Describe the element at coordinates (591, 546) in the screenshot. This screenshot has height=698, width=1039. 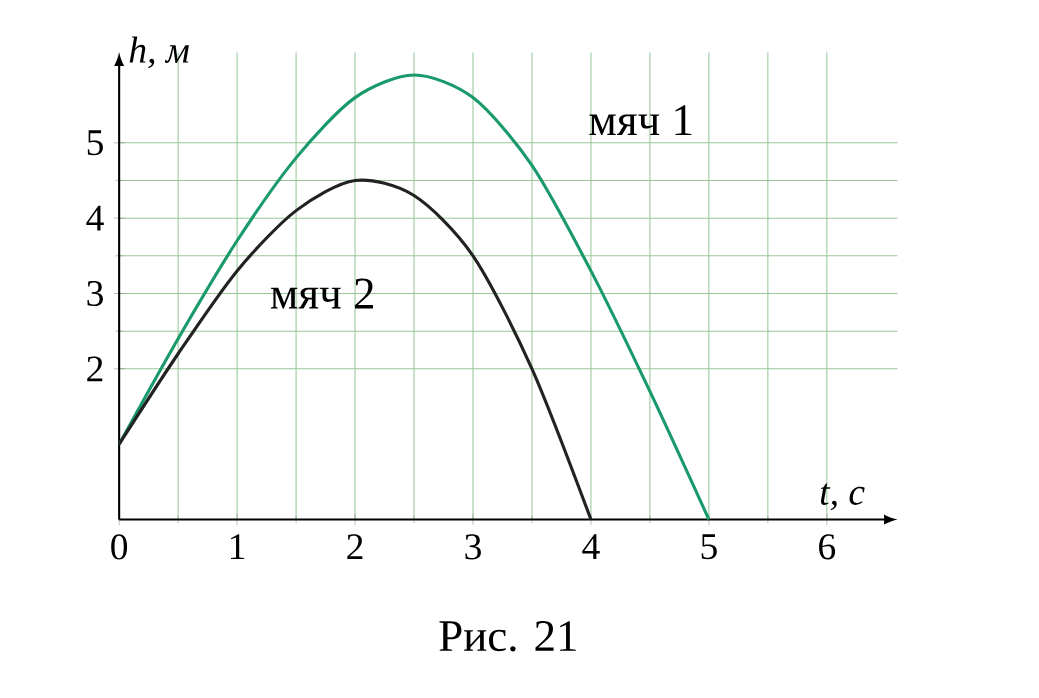
I see `x-tick-label: 4` at that location.